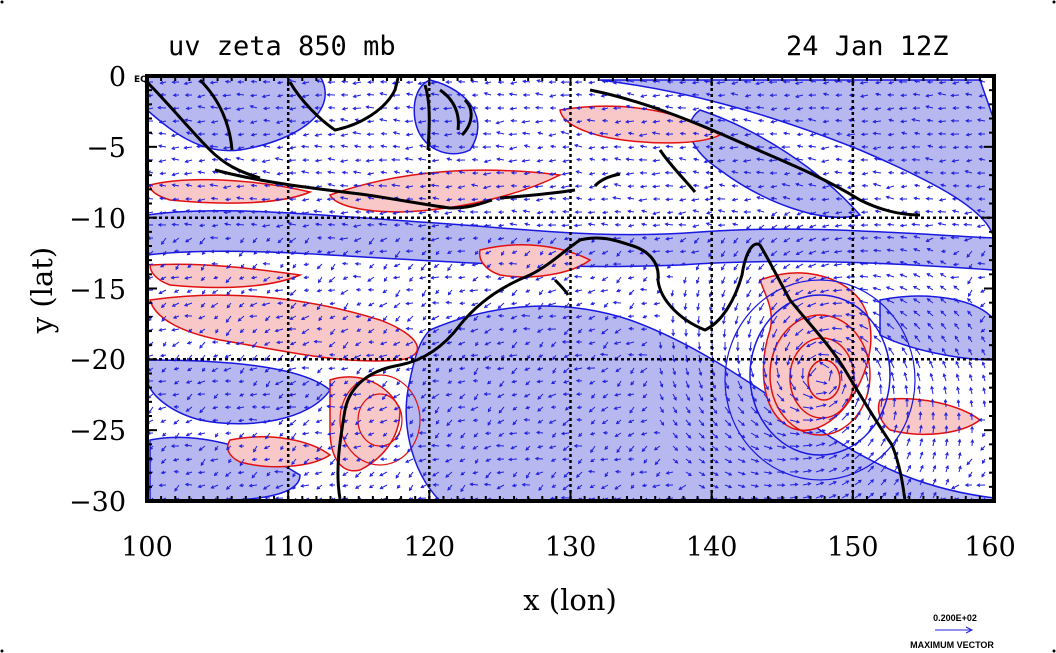 This screenshot has width=1056, height=653. Describe the element at coordinates (712, 547) in the screenshot. I see `x-tick-140: 140` at that location.